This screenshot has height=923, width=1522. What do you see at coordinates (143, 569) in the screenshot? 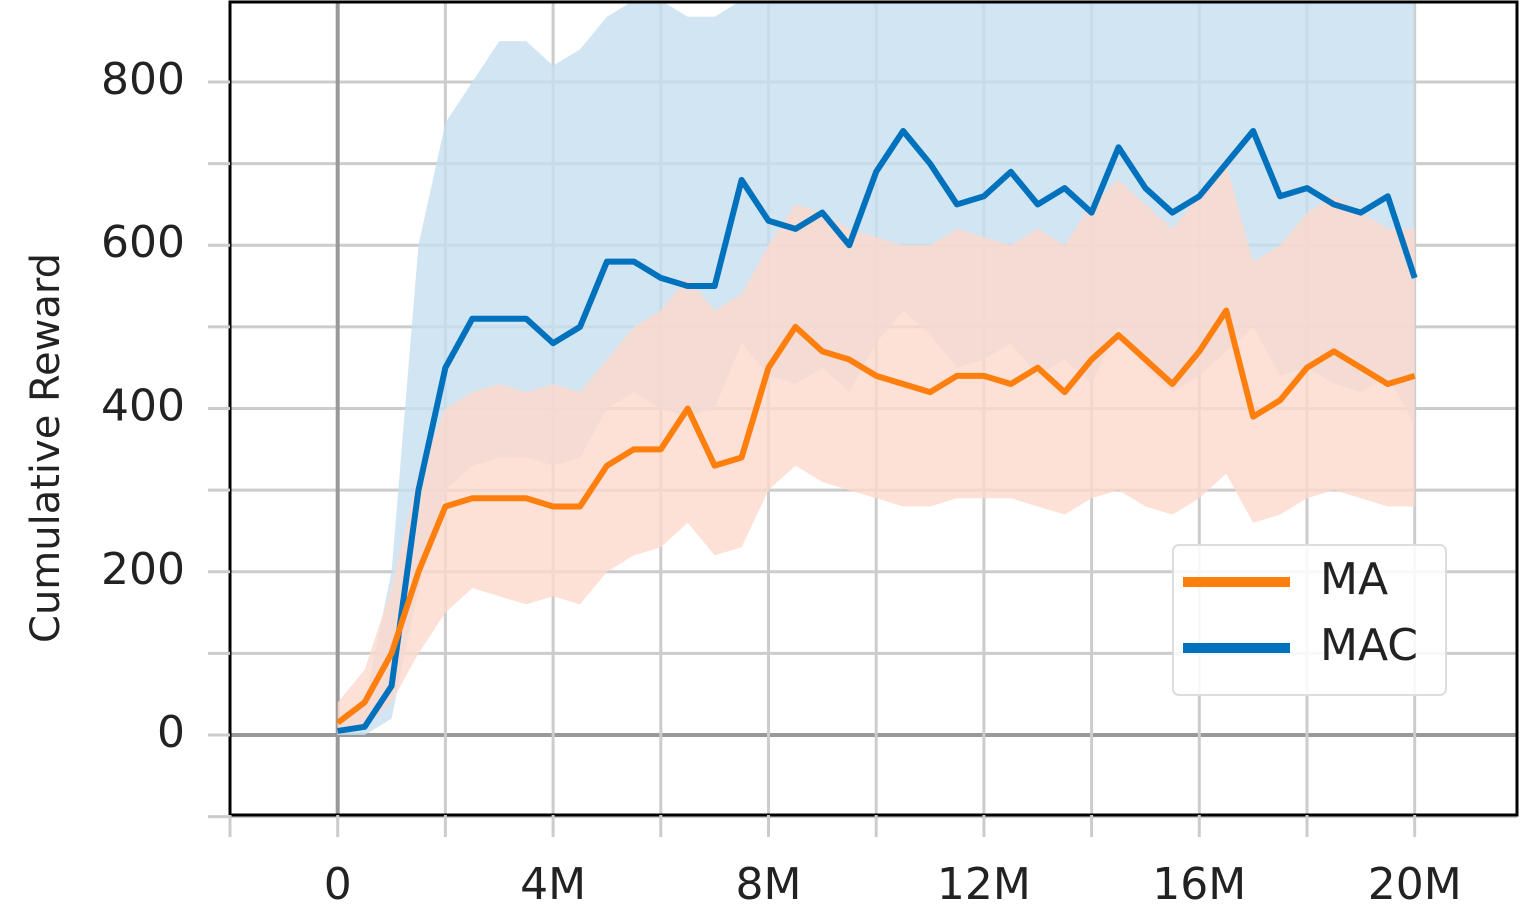
I see `y-tick-label: 200` at bounding box center [143, 569].